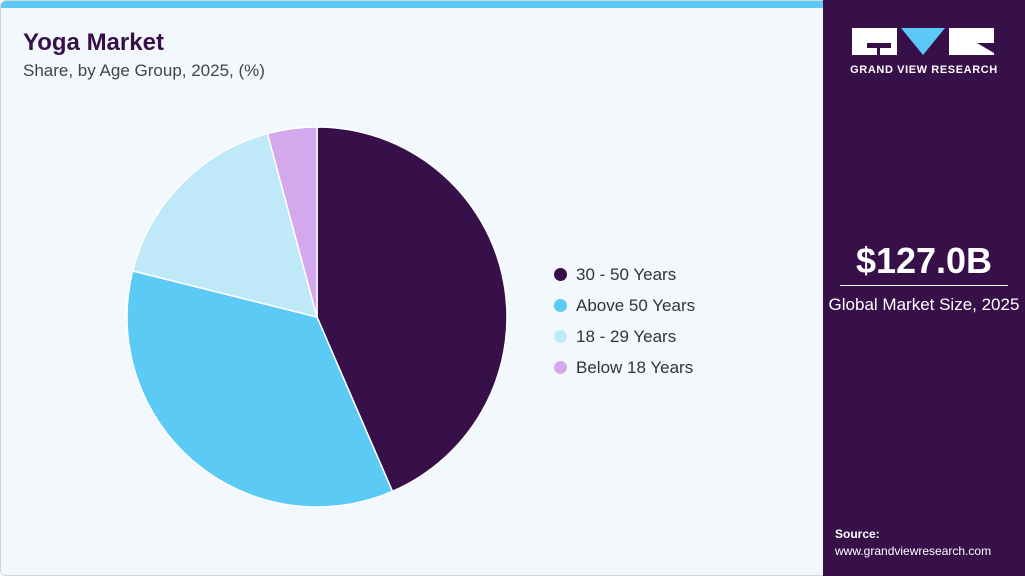 This screenshot has width=1025, height=576. What do you see at coordinates (857, 534) in the screenshot?
I see `source-label: Source:` at bounding box center [857, 534].